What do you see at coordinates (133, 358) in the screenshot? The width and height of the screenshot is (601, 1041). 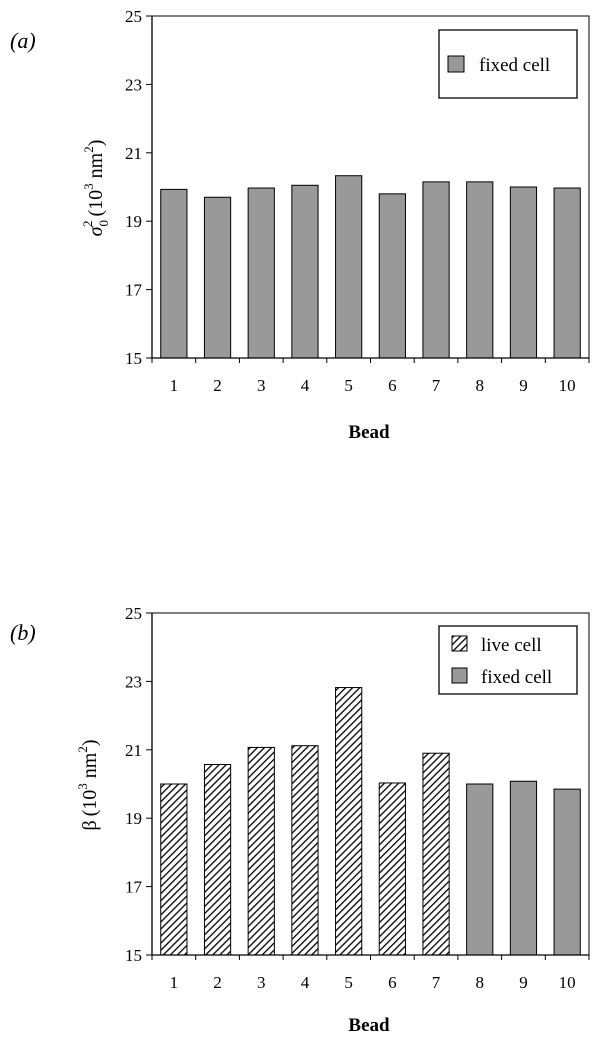 I see `y-tick-label-a-15: 15` at bounding box center [133, 358].